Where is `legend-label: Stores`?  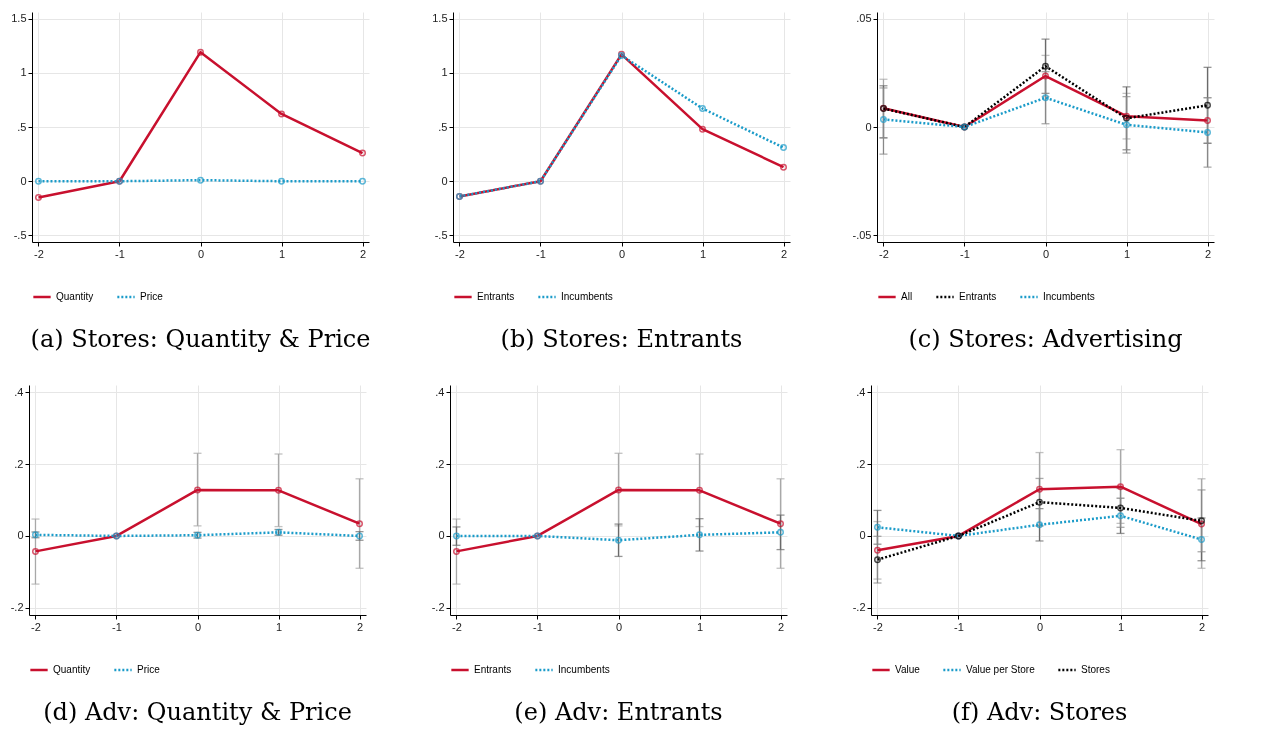 legend-label: Stores is located at coordinates (1095, 669).